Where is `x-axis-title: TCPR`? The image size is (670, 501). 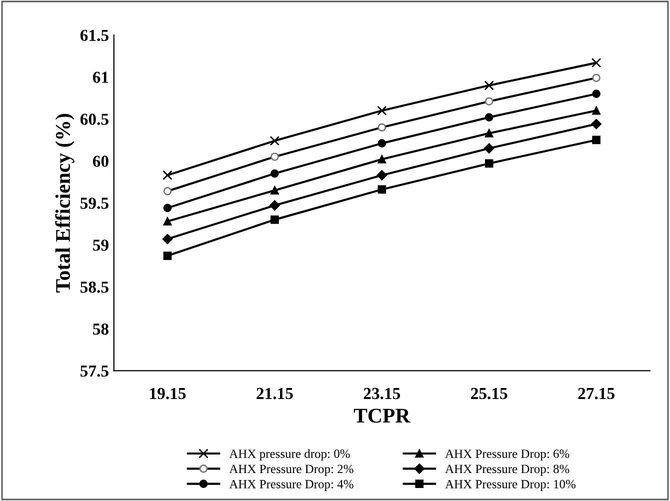
x-axis-title: TCPR is located at coordinates (382, 415).